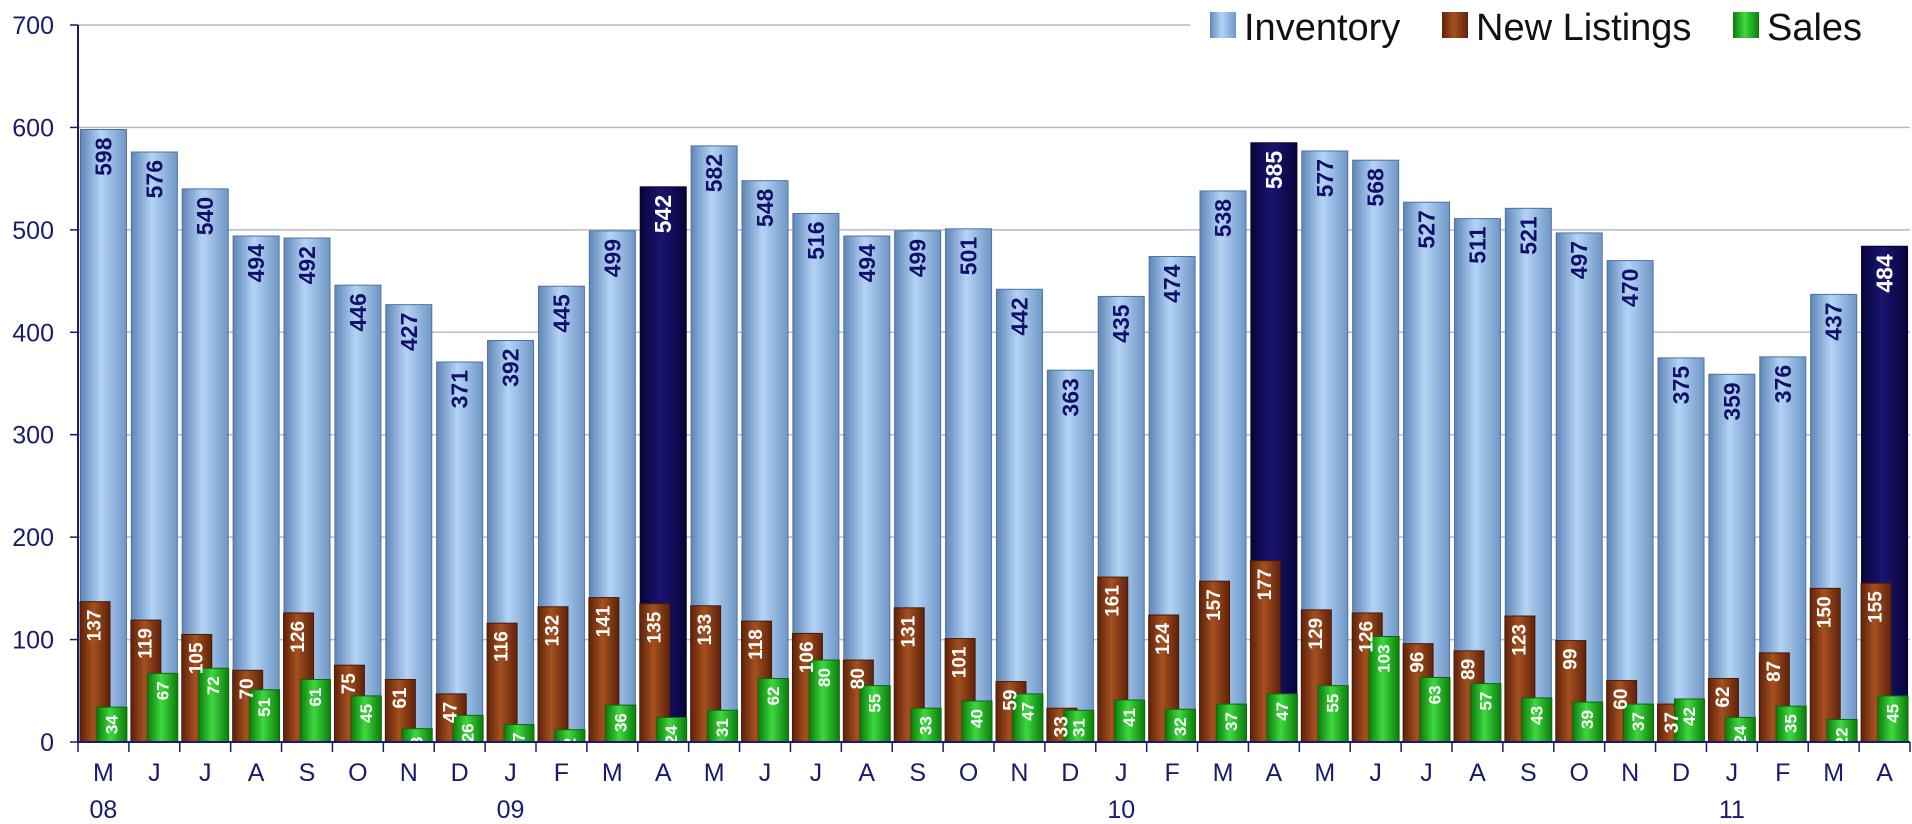 The height and width of the screenshot is (824, 1912). What do you see at coordinates (1587, 719) in the screenshot?
I see `sales-value-label: 39` at bounding box center [1587, 719].